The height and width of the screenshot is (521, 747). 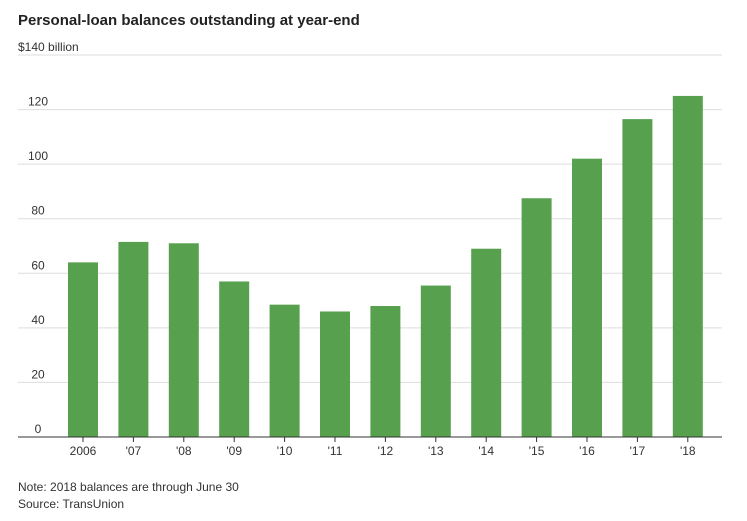 What do you see at coordinates (38, 265) in the screenshot?
I see `y-tick-label: 60` at bounding box center [38, 265].